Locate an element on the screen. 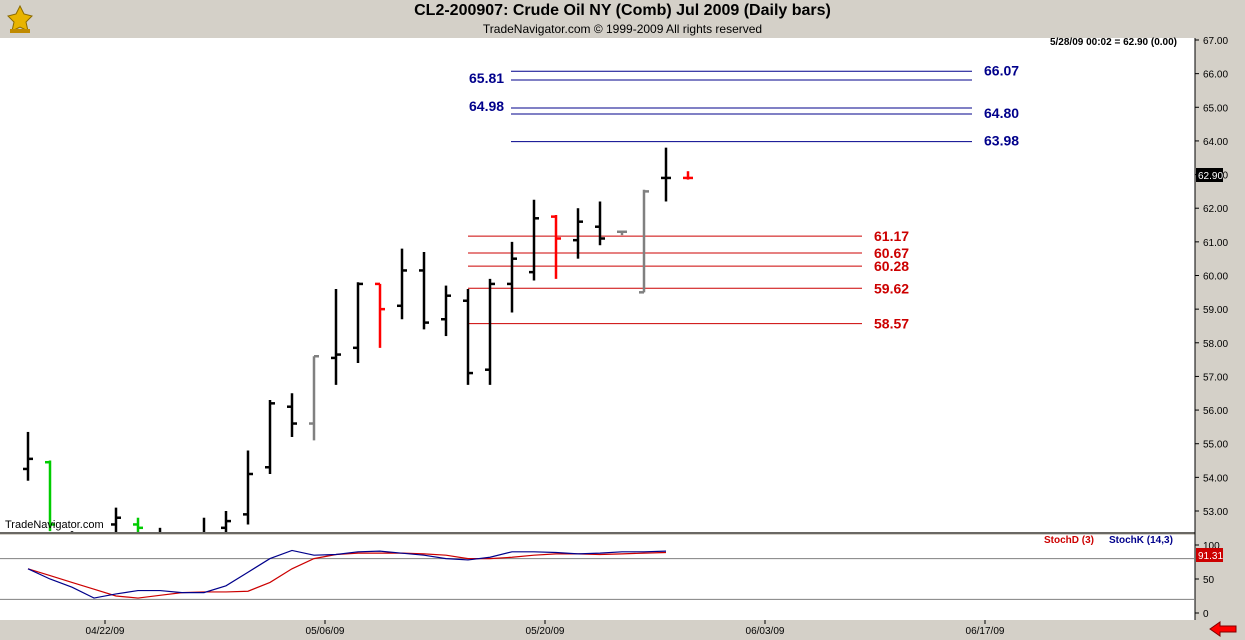 The image size is (1245, 640). target-level-label: 64.98 is located at coordinates (486, 106).